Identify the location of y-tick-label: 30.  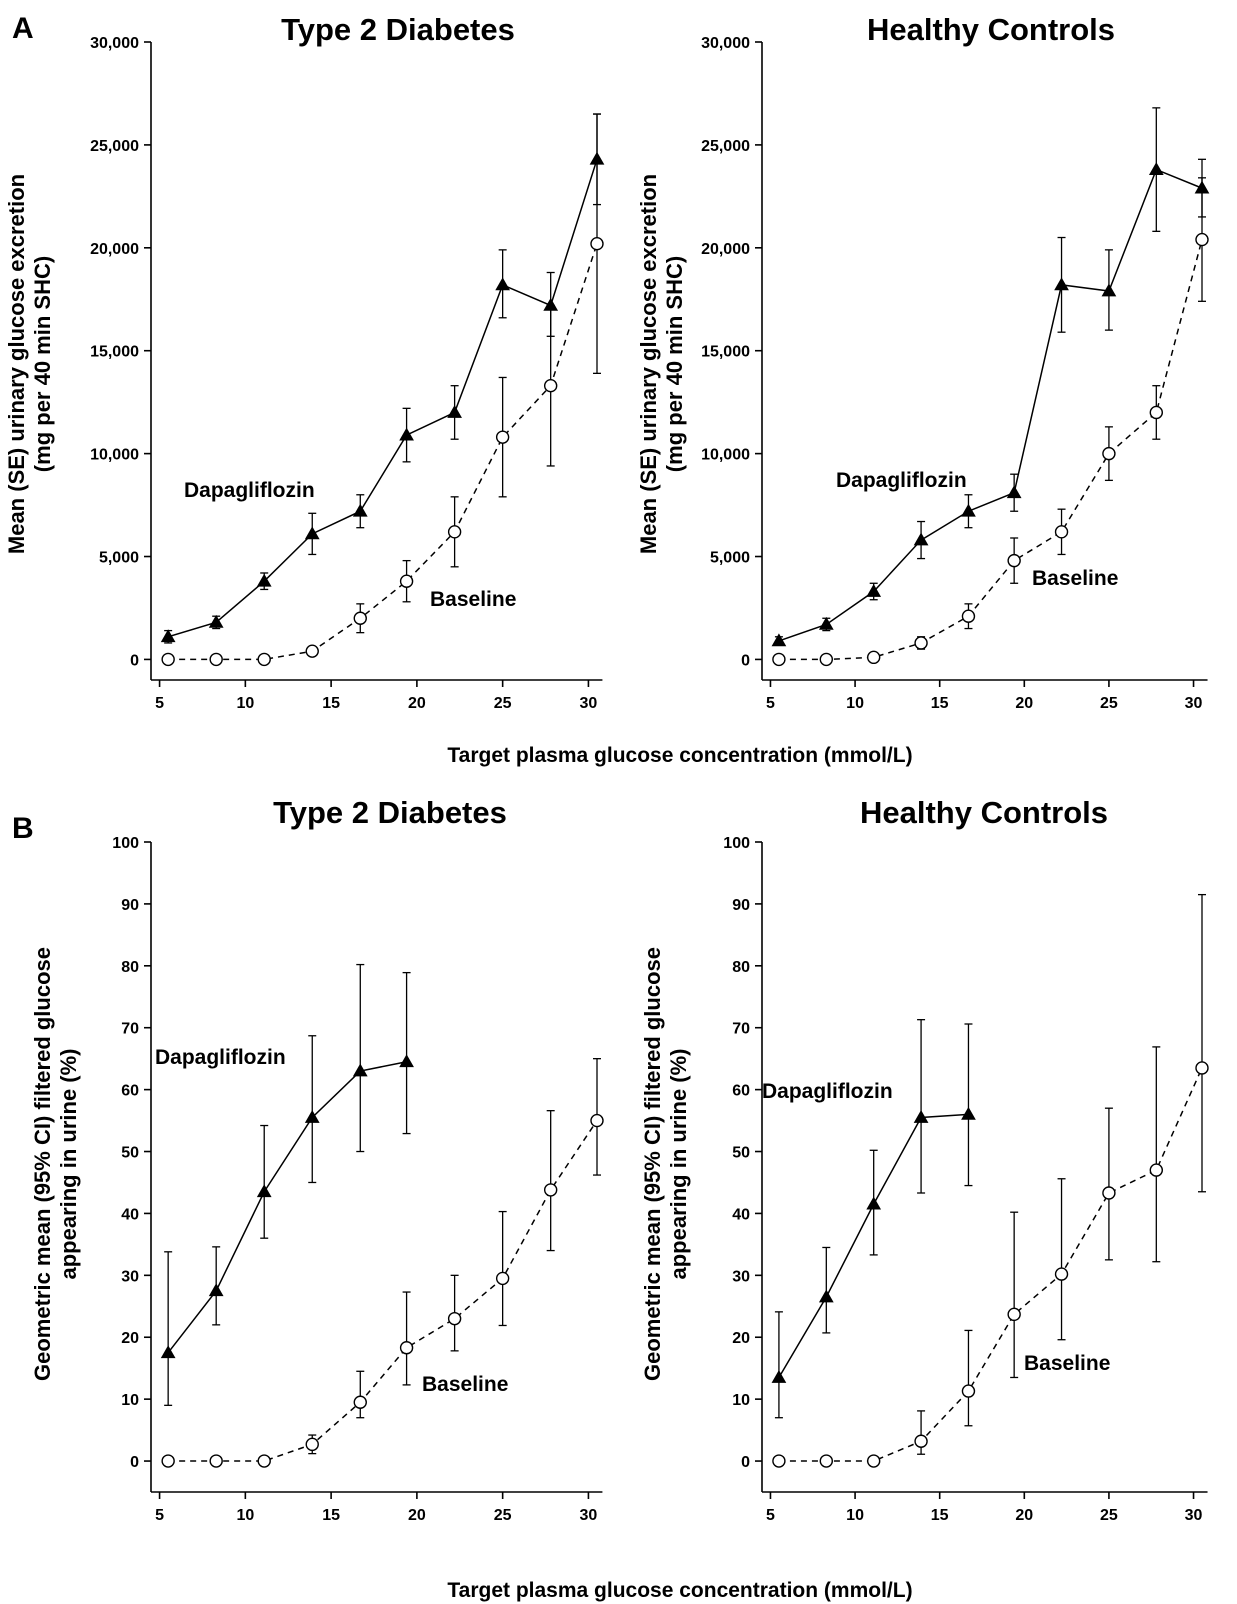
(130, 1276).